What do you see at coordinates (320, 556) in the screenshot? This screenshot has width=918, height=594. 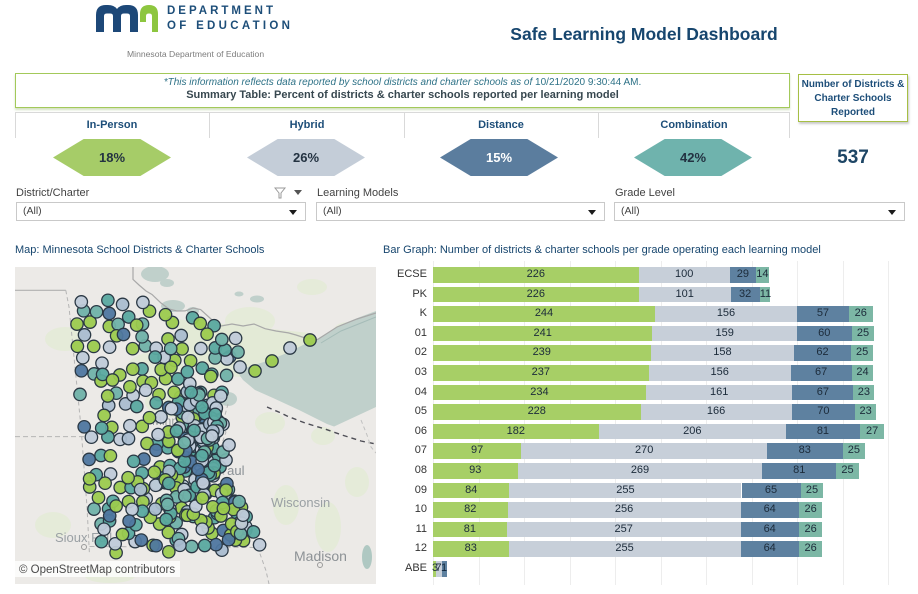 I see `svg-text: Madison` at bounding box center [320, 556].